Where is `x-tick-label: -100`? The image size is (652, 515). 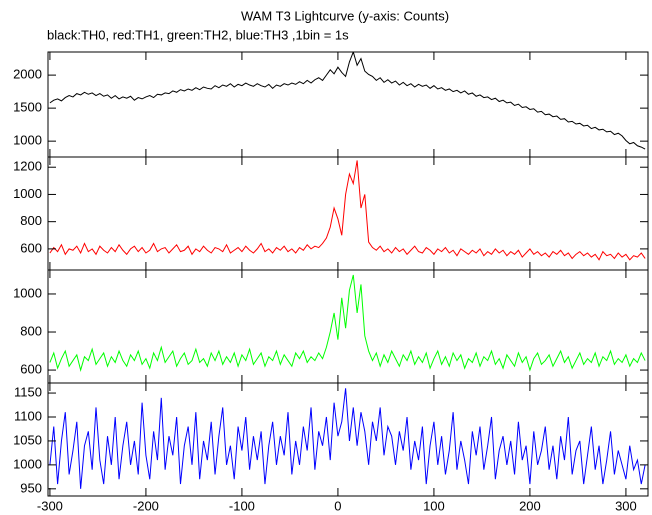
x-tick-label: -100 is located at coordinates (242, 505).